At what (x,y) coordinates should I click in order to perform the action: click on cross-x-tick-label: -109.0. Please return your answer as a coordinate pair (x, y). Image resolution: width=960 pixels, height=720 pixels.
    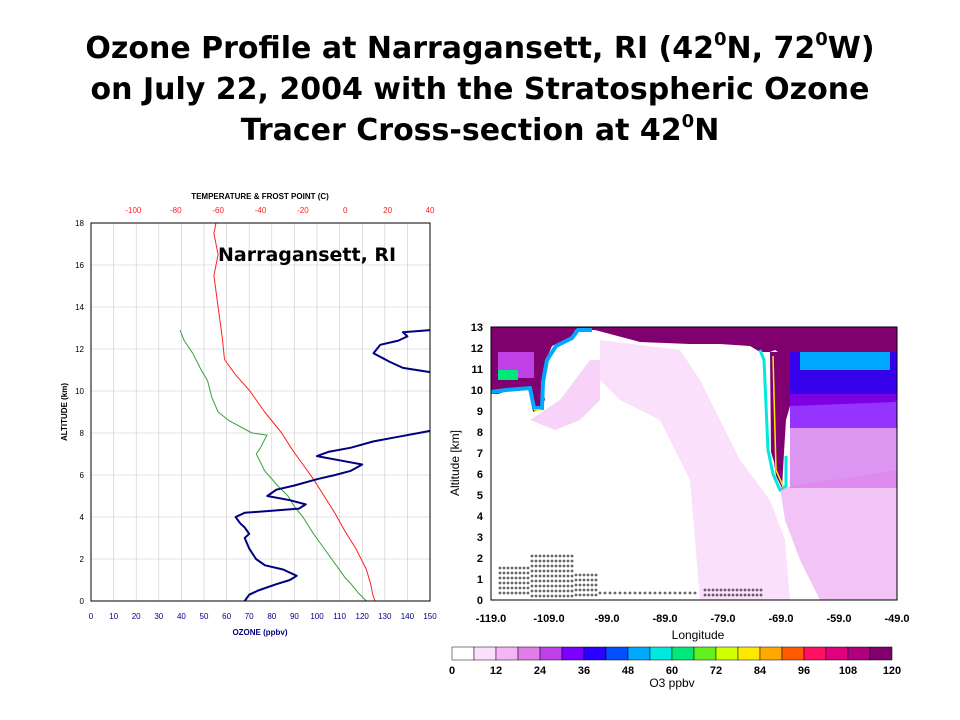
    Looking at the image, I should click on (548, 619).